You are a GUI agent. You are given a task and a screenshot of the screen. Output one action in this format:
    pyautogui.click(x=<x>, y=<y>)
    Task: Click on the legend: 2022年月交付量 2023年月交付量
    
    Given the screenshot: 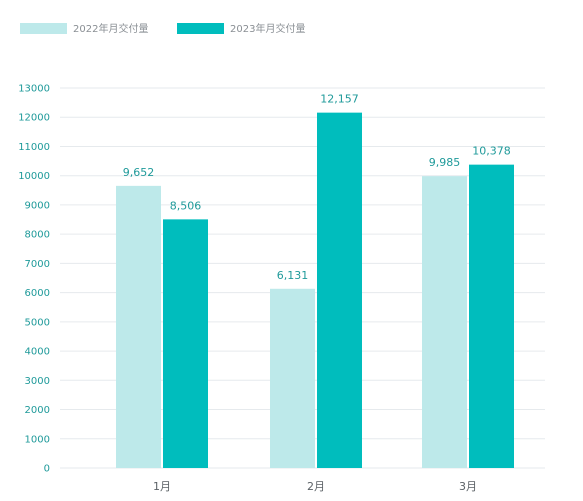 What is the action you would take?
    pyautogui.click(x=162, y=28)
    